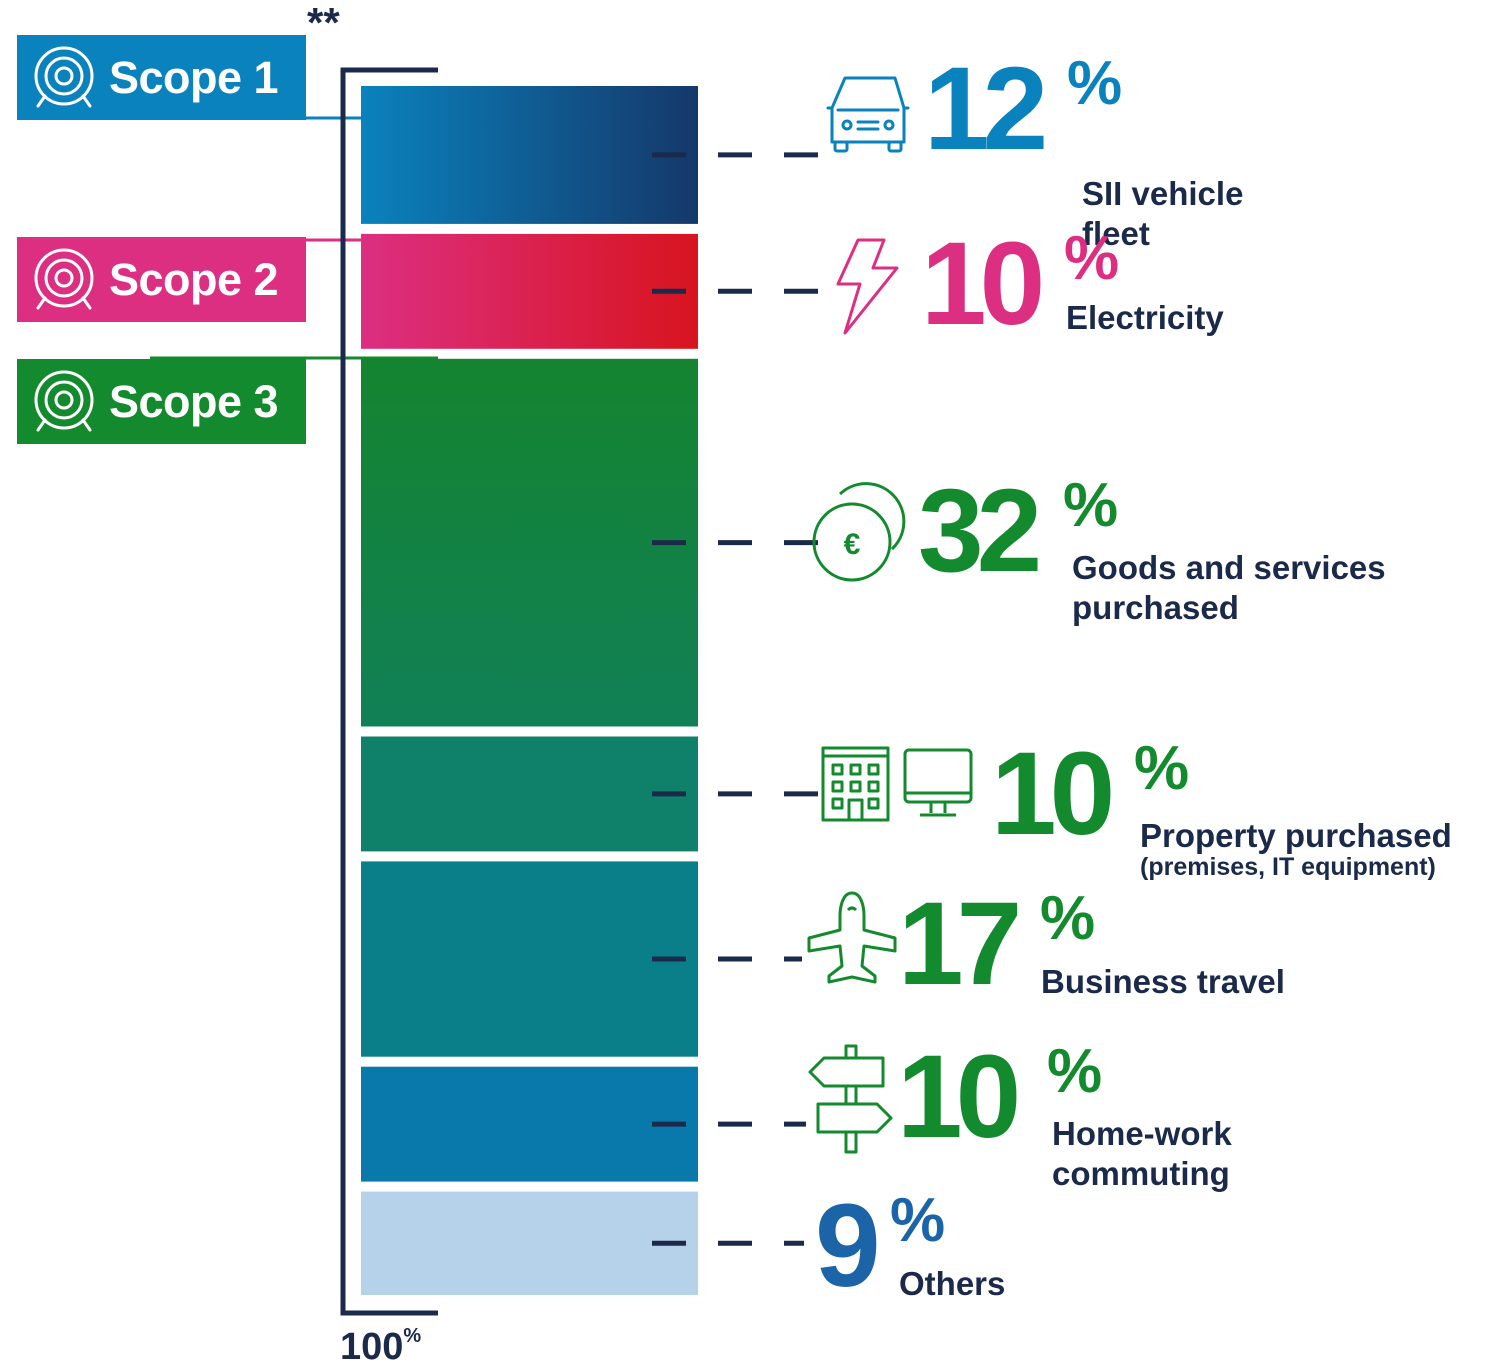 This screenshot has width=1487, height=1372. I want to click on total-label: 100%, so click(381, 1346).